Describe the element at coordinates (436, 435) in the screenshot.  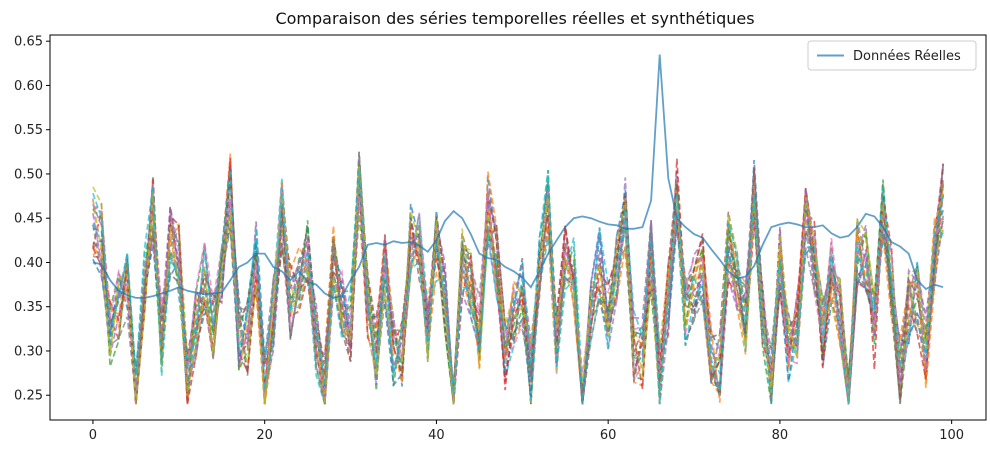
I see `x-tick-label: 40` at that location.